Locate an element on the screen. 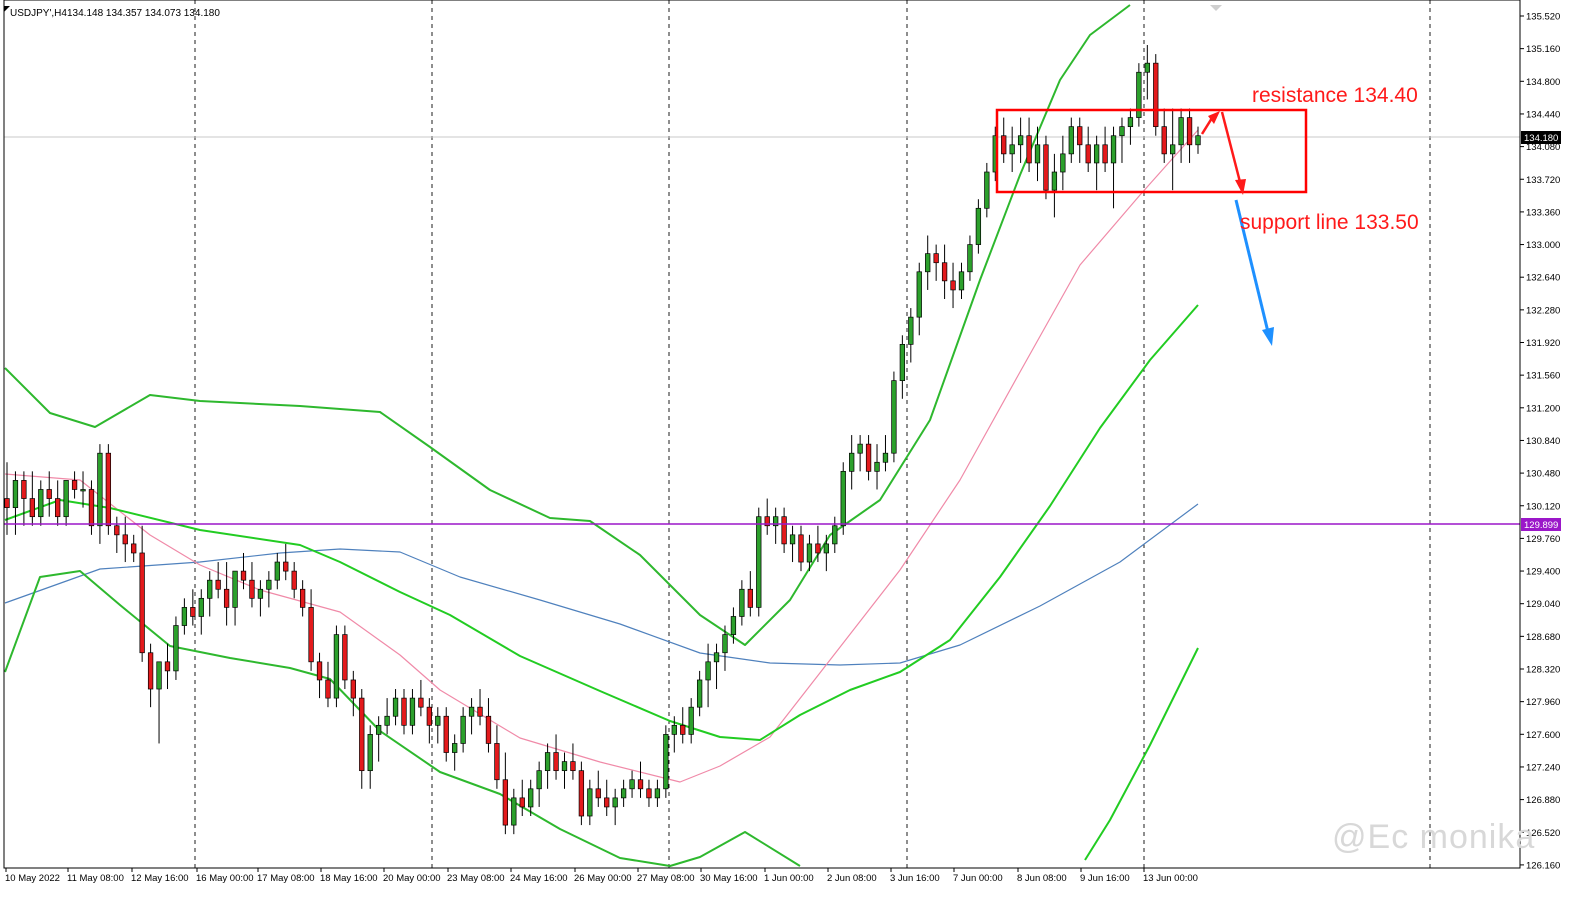 The image size is (1585, 905). range-box is located at coordinates (1151, 151).